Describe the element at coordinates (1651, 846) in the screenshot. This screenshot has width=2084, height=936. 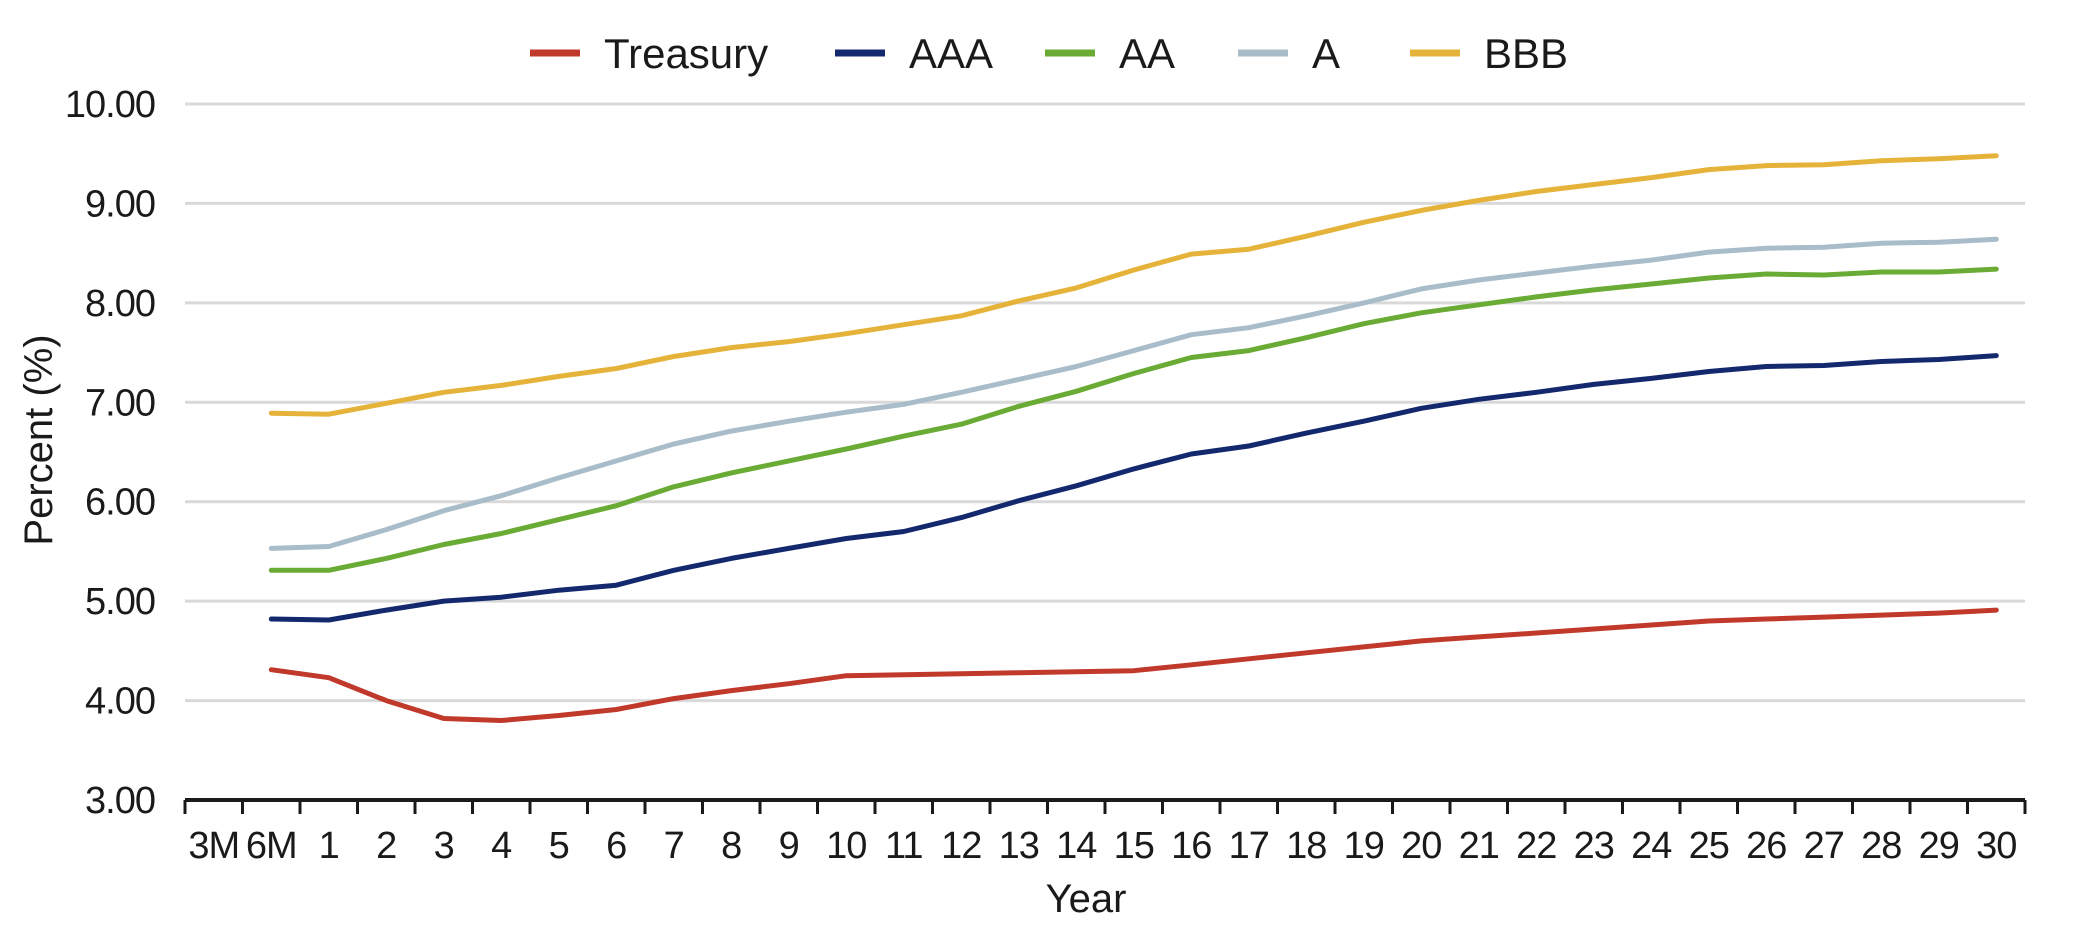
I see `x-tick-label: 24` at that location.